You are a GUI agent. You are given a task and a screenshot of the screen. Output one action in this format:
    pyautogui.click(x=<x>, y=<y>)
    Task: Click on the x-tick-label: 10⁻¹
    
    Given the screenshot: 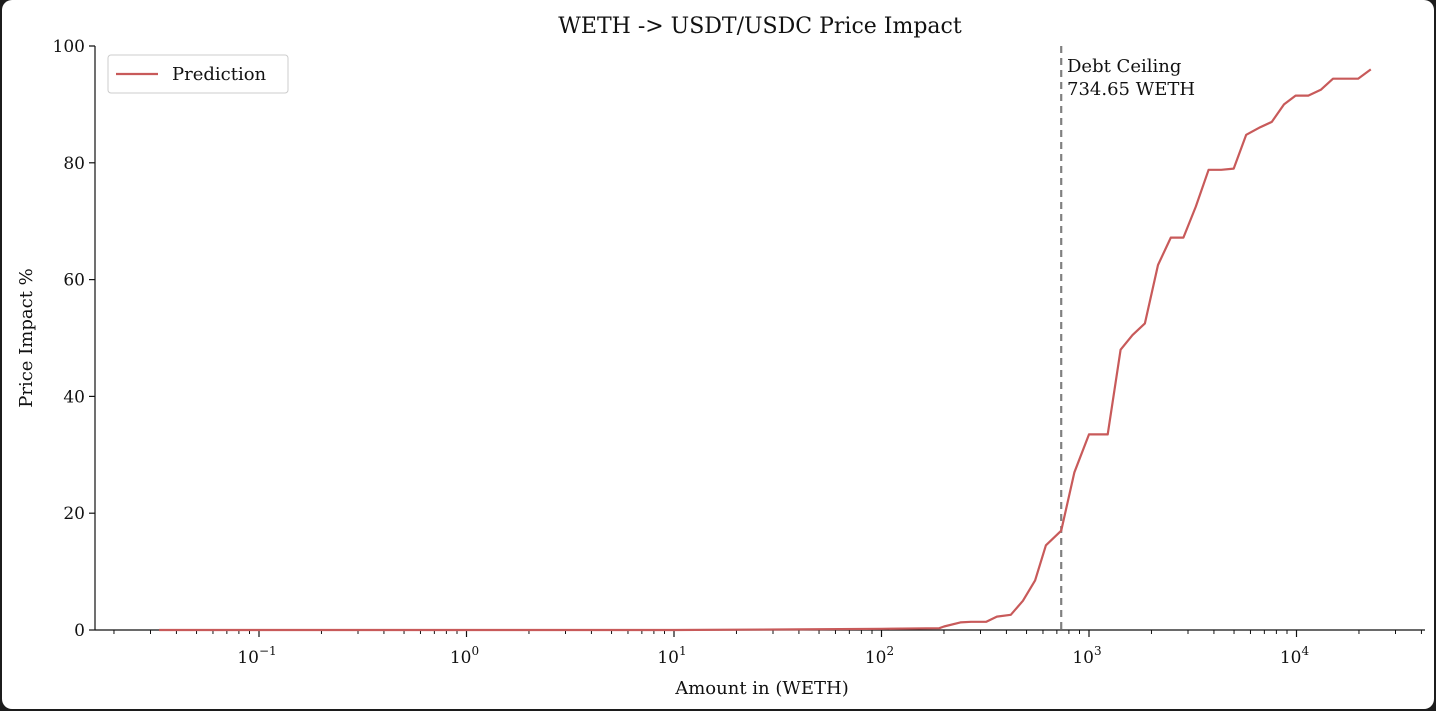 What is the action you would take?
    pyautogui.click(x=256, y=656)
    